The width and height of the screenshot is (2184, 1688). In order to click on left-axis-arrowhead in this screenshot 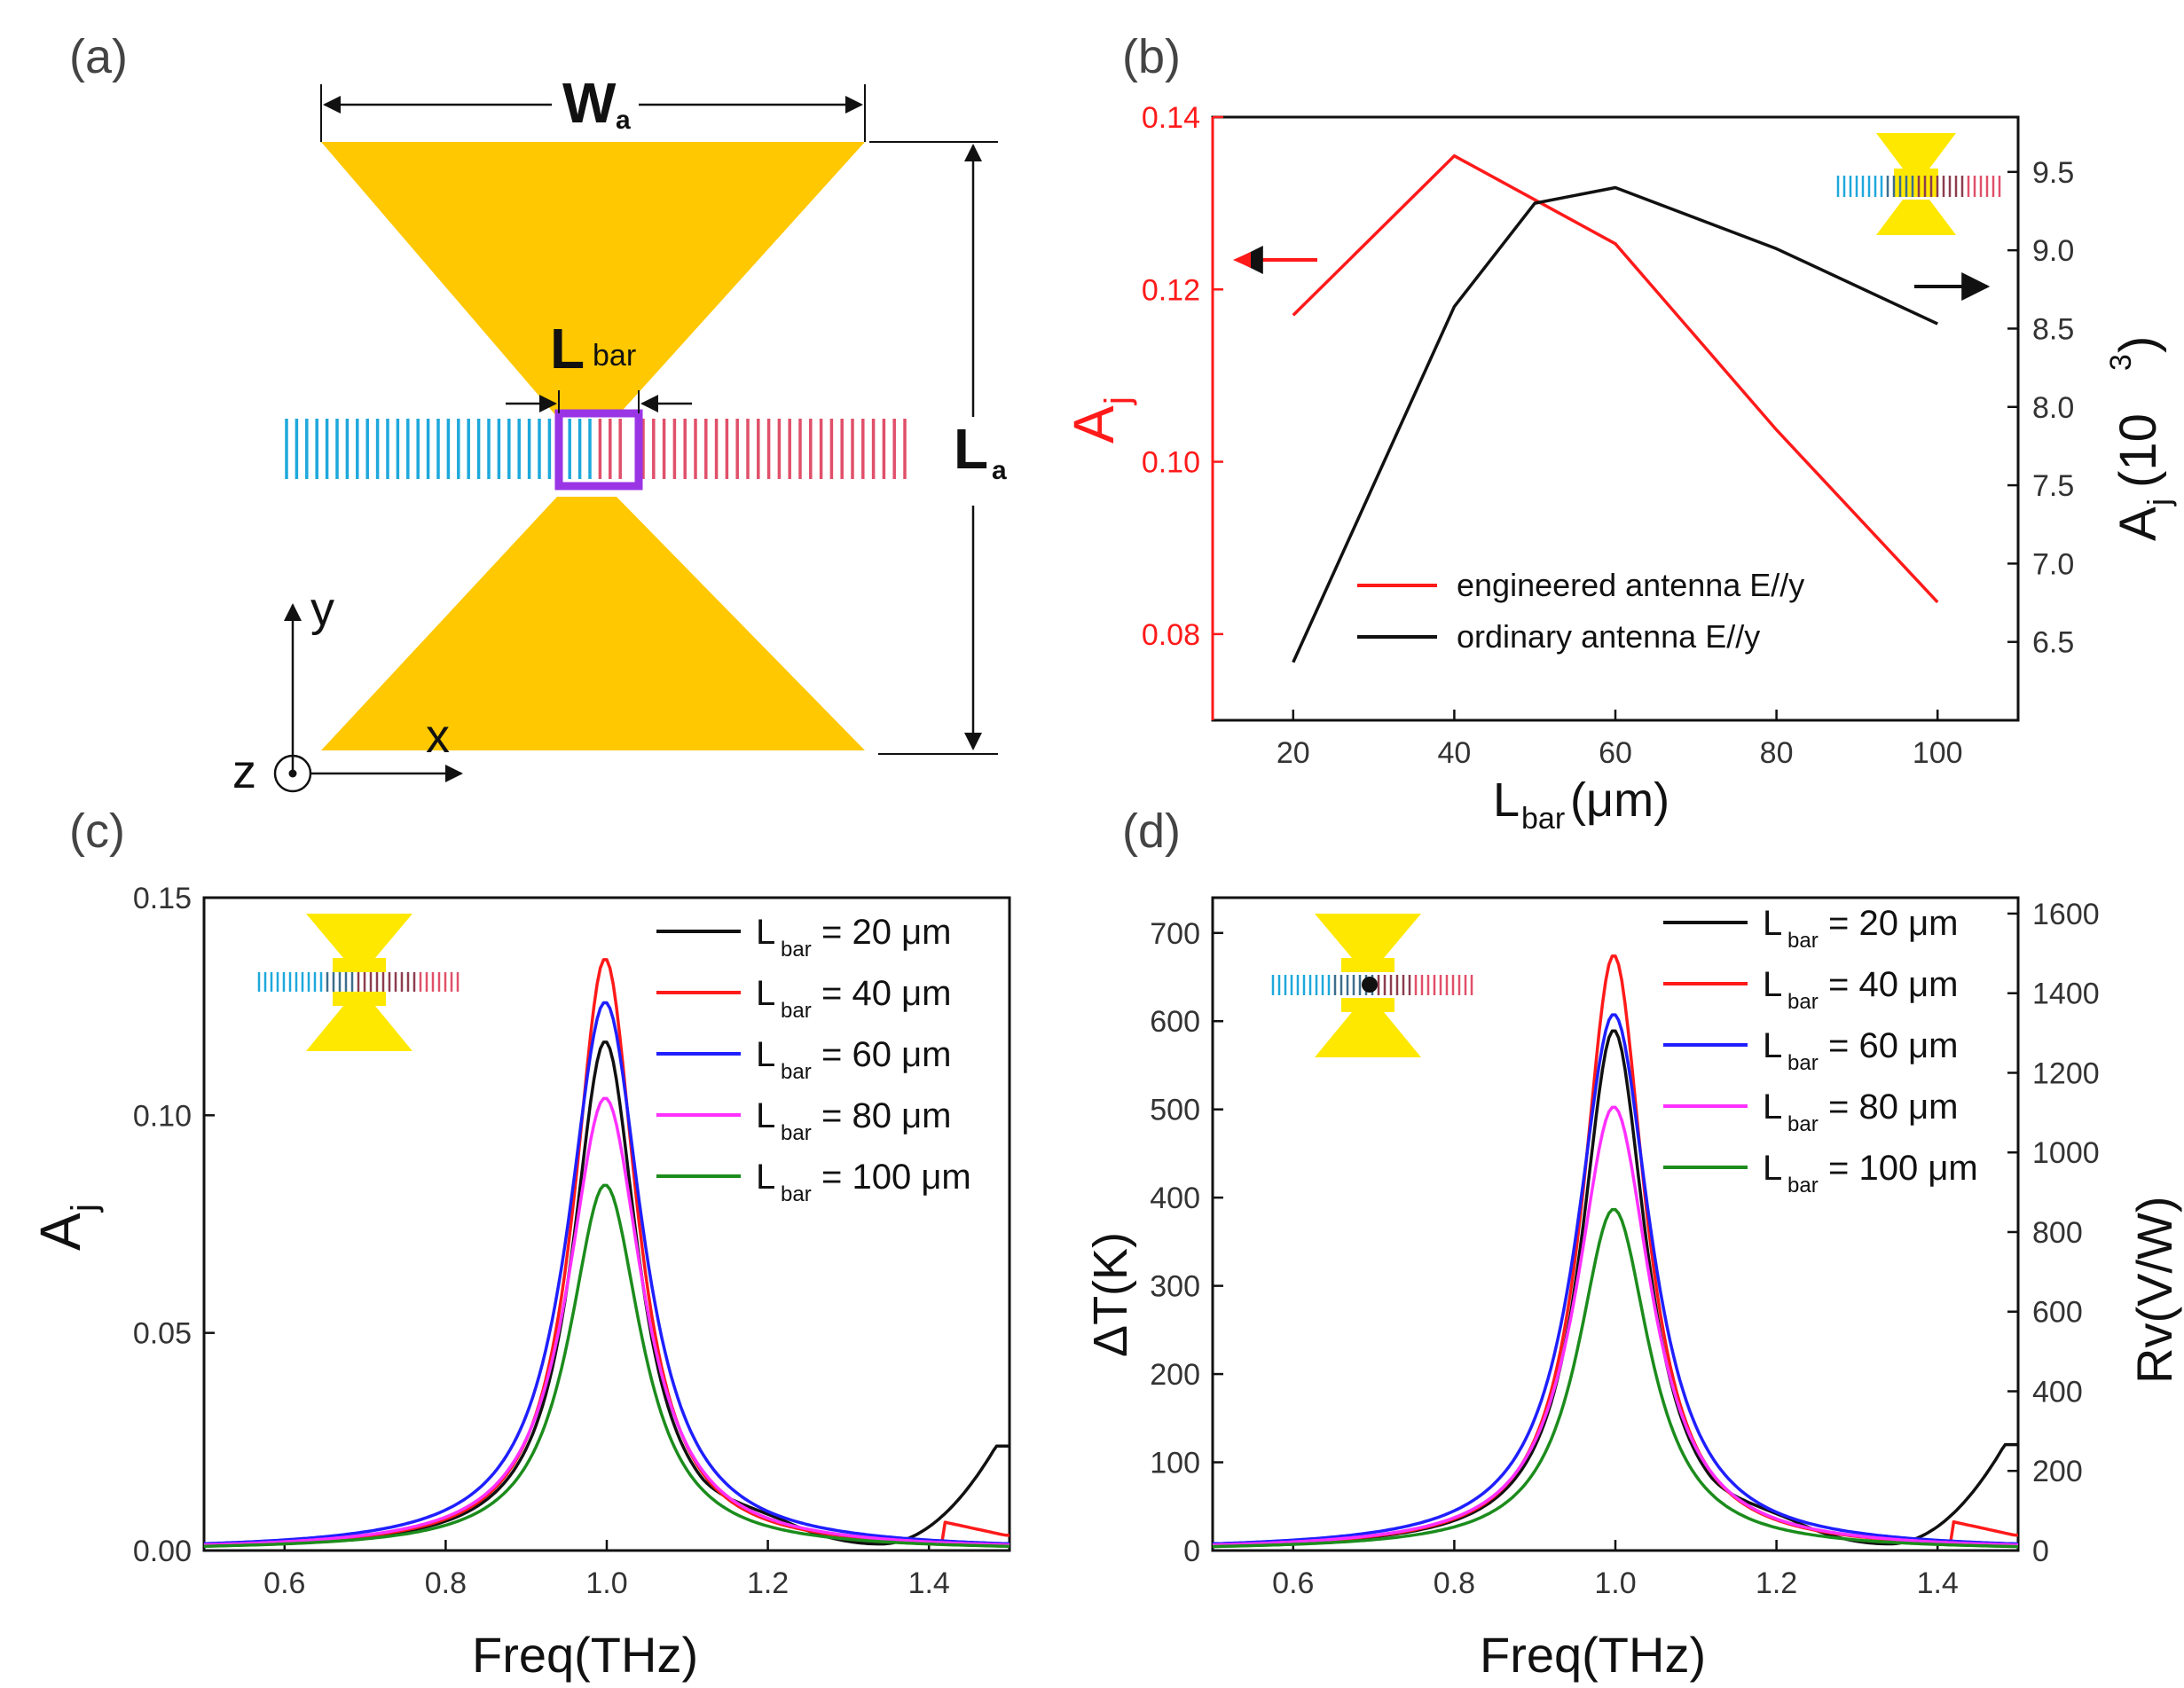, I will do `click(1242, 260)`.